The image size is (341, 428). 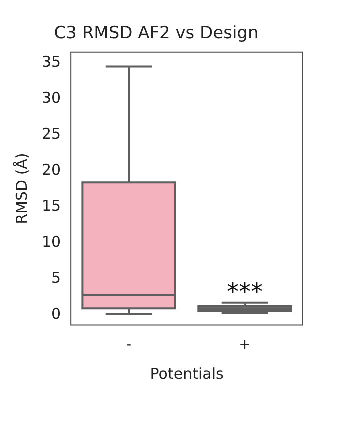 I want to click on y-axis-title: RMSD (Å), so click(x=21, y=188).